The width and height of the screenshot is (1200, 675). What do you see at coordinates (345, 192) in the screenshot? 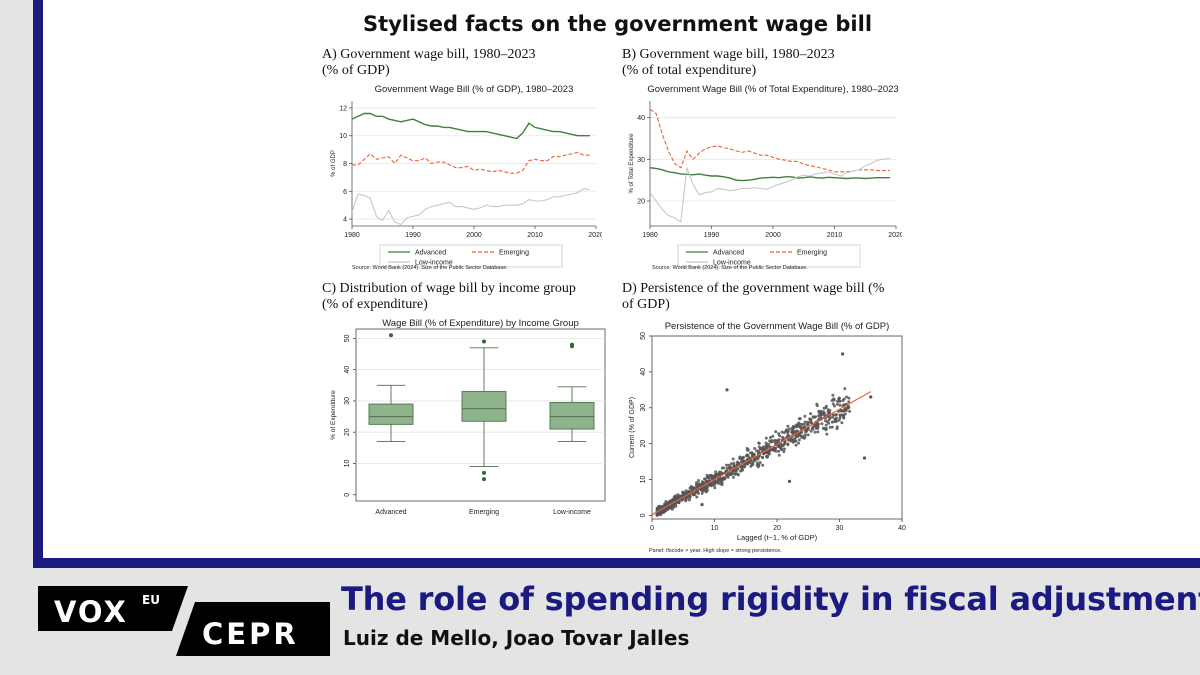
I see `y-tick-label: 6` at bounding box center [345, 192].